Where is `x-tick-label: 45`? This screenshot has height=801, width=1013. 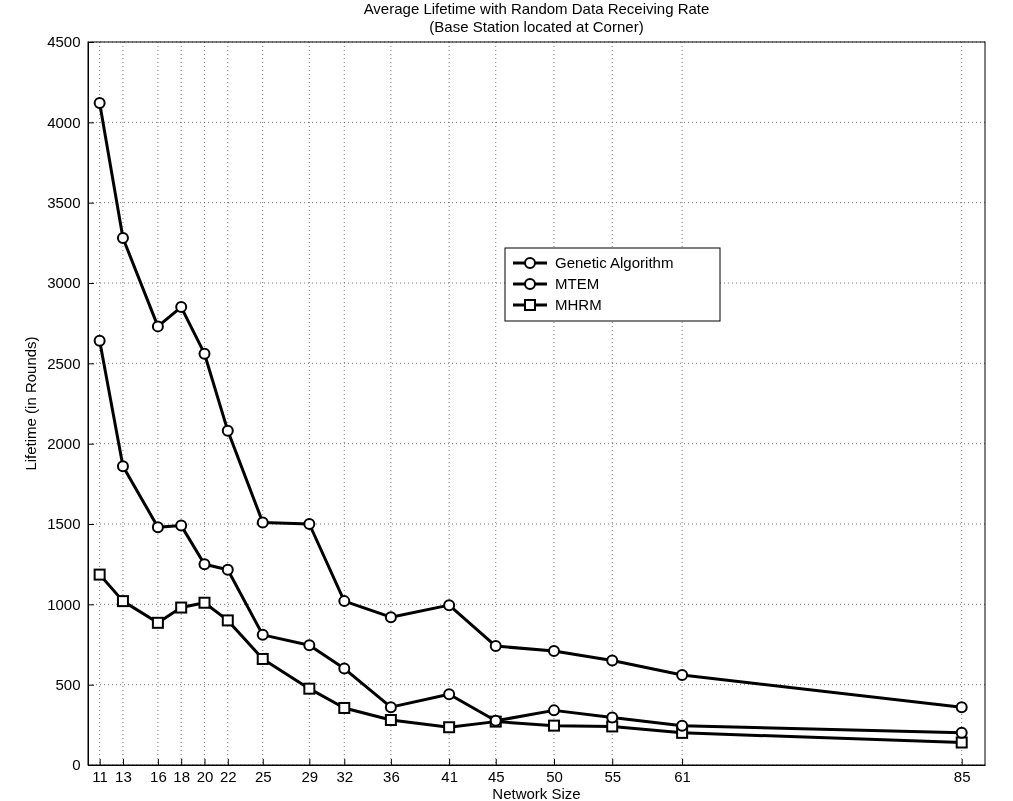
x-tick-label: 45 is located at coordinates (496, 776).